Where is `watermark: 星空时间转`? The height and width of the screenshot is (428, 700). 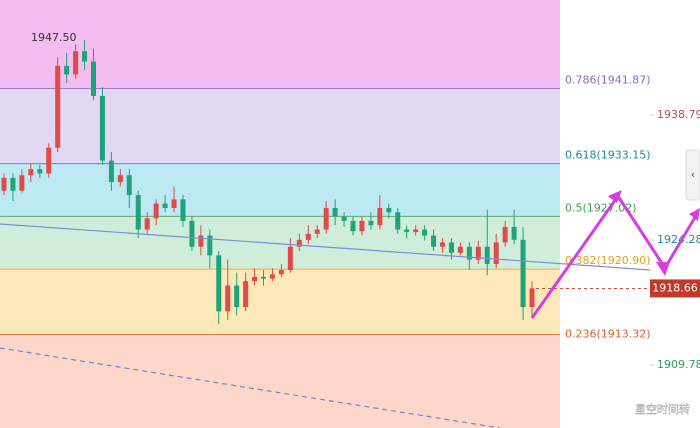
watermark: 星空时间转 is located at coordinates (662, 409).